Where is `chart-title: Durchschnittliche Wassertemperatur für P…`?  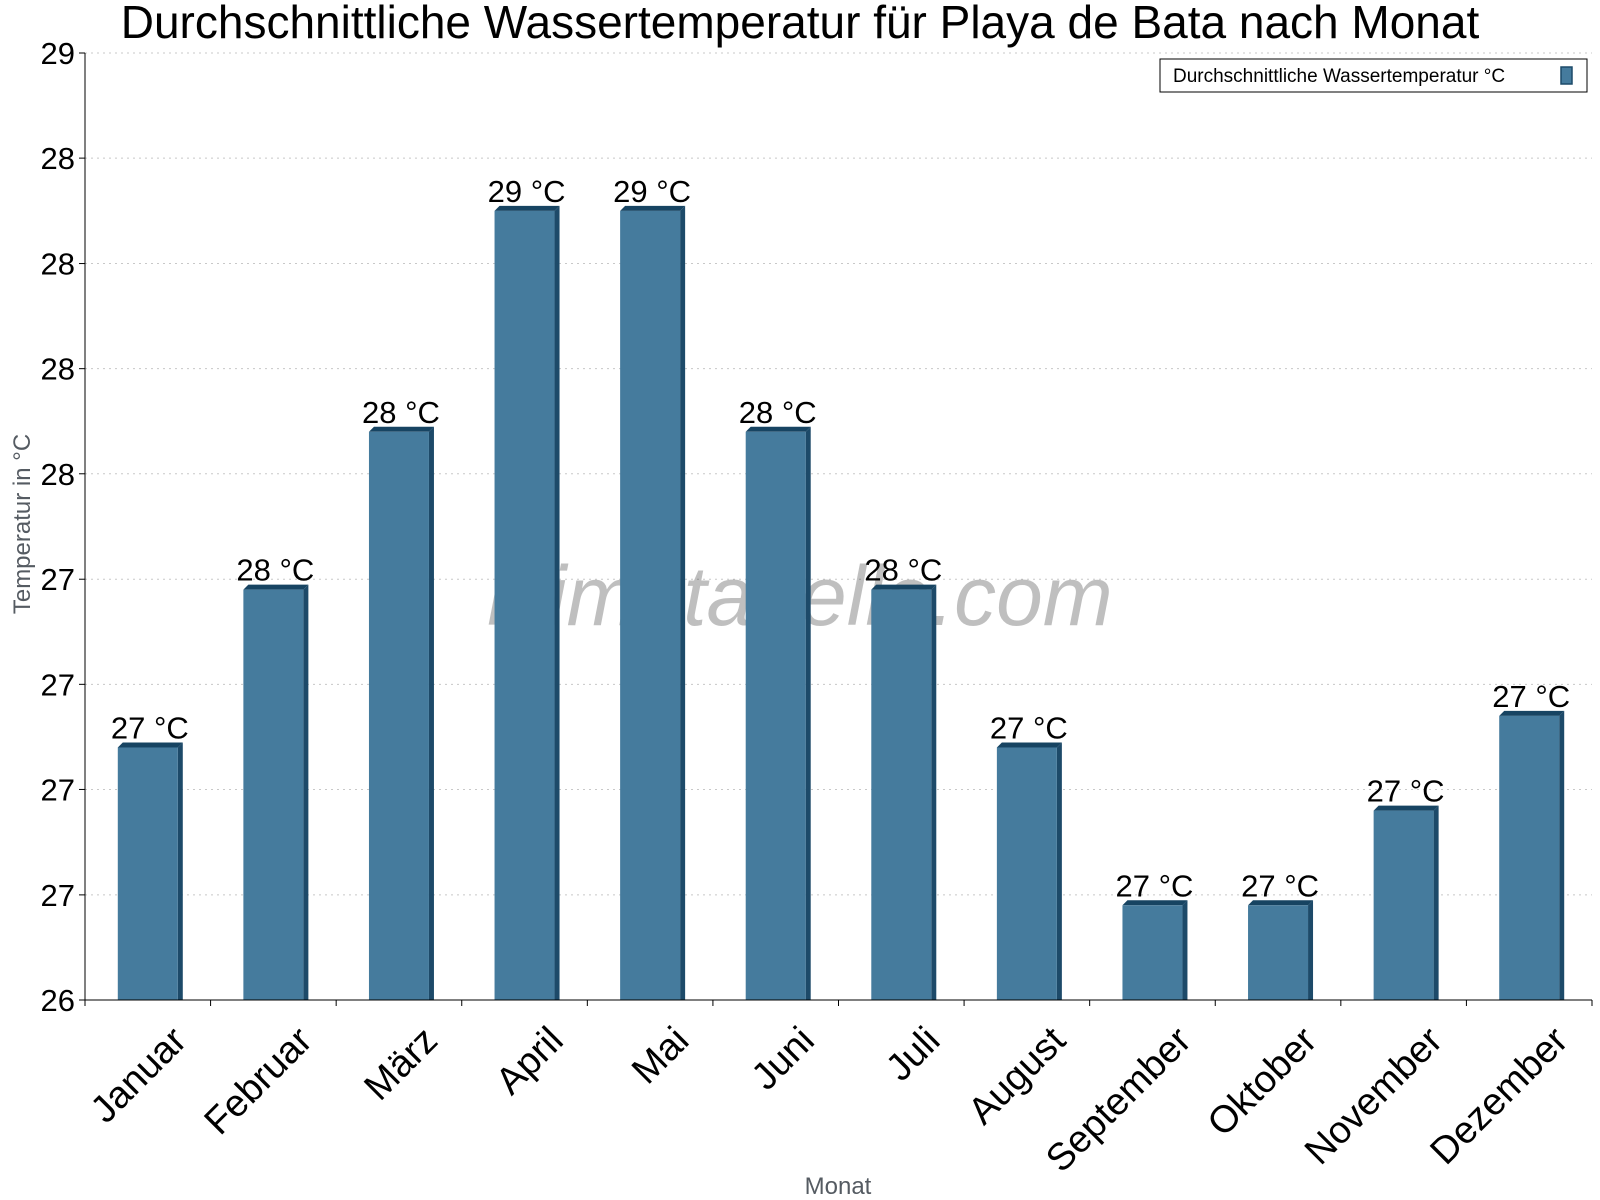 chart-title: Durchschnittliche Wassertemperatur für P… is located at coordinates (800, 24).